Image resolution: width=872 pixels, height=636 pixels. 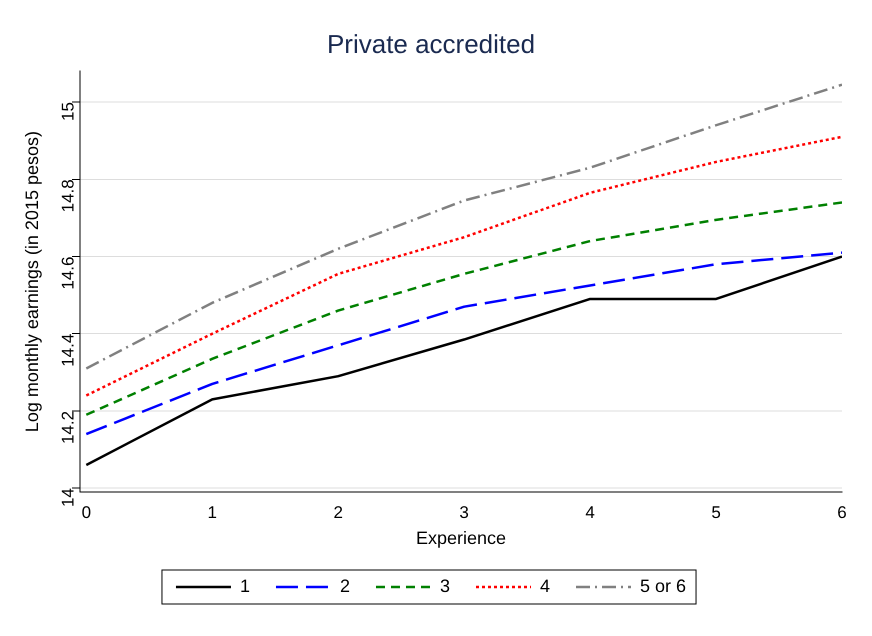 I want to click on x-tick-label: 1, so click(x=212, y=512).